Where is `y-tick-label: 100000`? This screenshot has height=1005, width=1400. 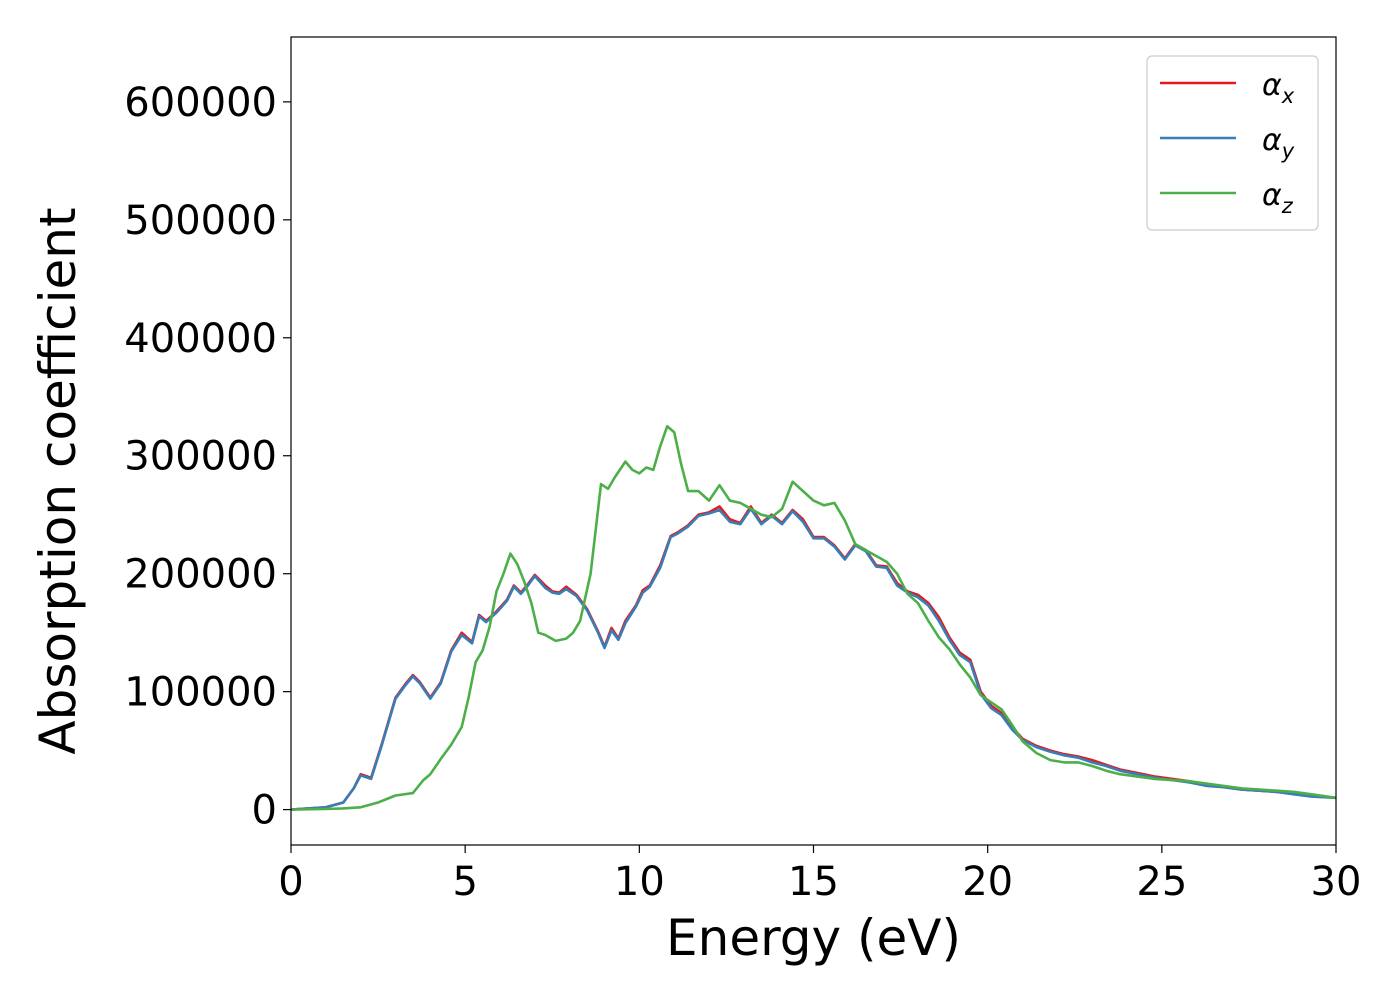 y-tick-label: 100000 is located at coordinates (200, 693).